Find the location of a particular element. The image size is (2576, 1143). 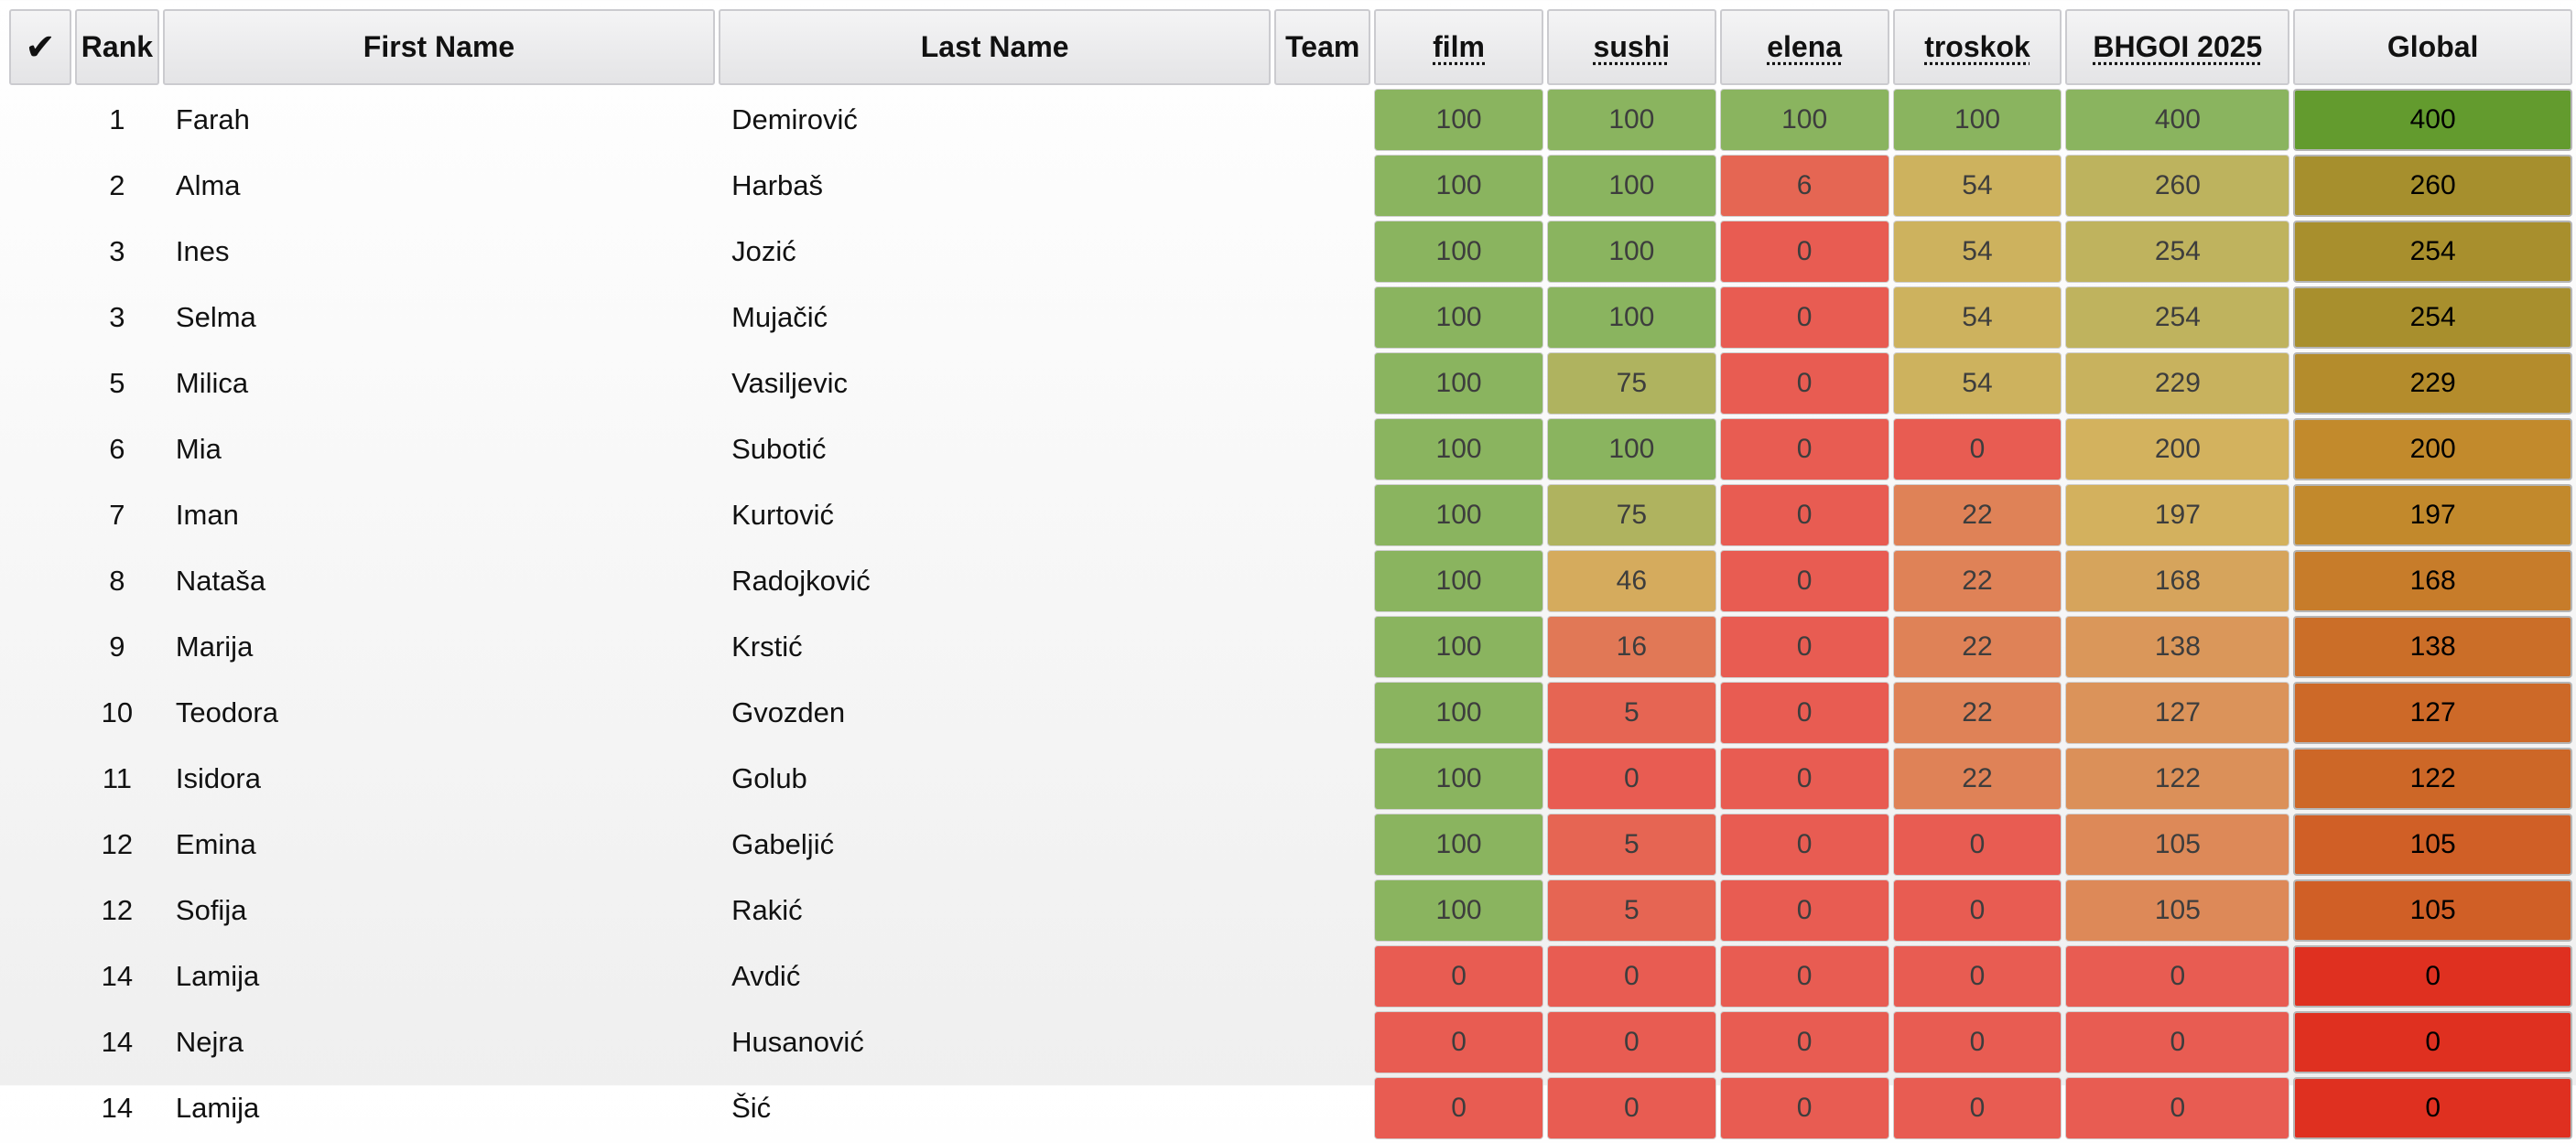

contest-score-bhgoi-2025: 0 is located at coordinates (2178, 1042).